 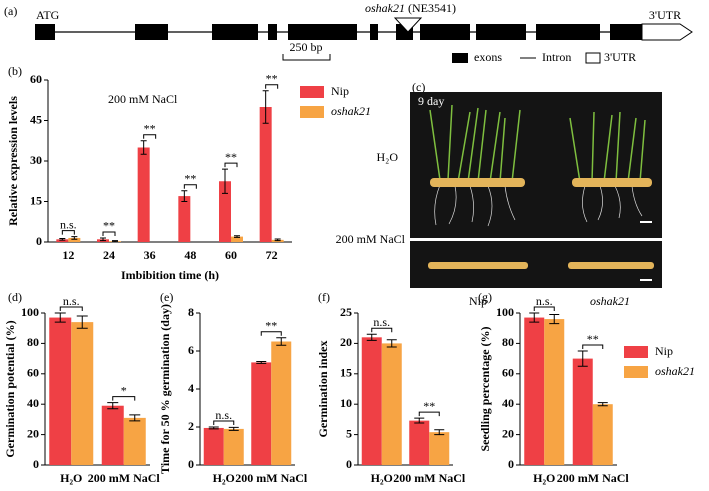 I want to click on panel-label: (b), so click(x=15, y=71).